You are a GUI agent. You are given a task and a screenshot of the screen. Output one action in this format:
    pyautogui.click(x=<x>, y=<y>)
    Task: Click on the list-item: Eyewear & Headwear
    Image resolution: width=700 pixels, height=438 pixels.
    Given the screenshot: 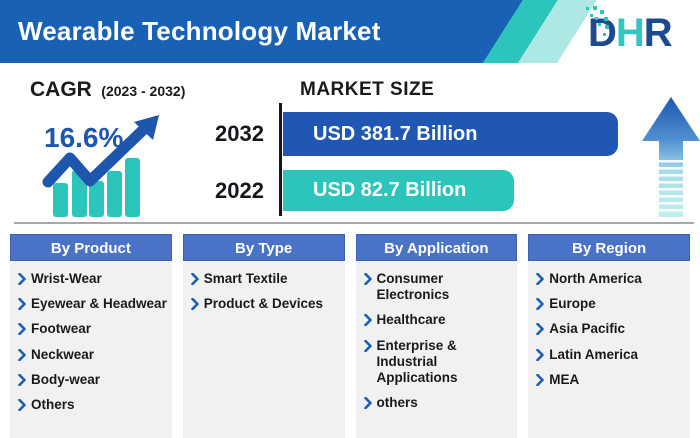 What is the action you would take?
    pyautogui.click(x=93, y=304)
    